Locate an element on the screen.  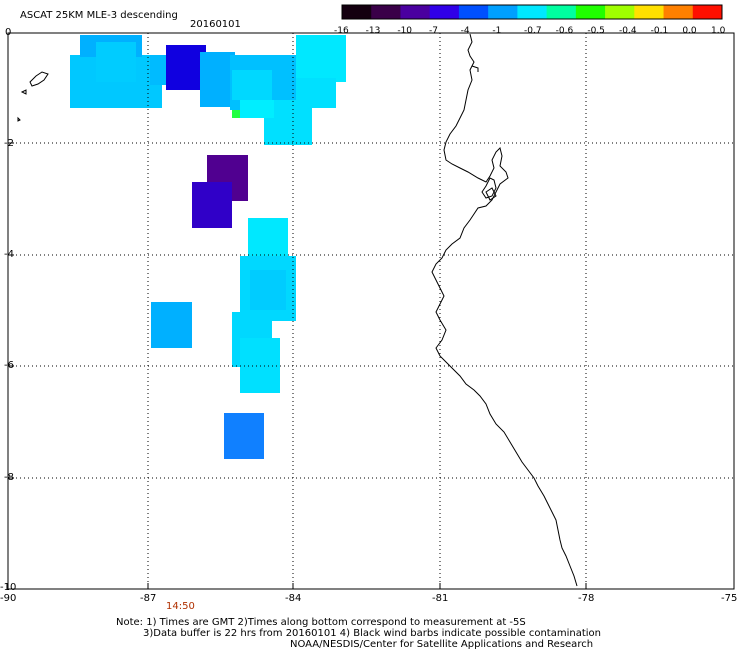
colorbar-label: -16 is located at coordinates (341, 31).